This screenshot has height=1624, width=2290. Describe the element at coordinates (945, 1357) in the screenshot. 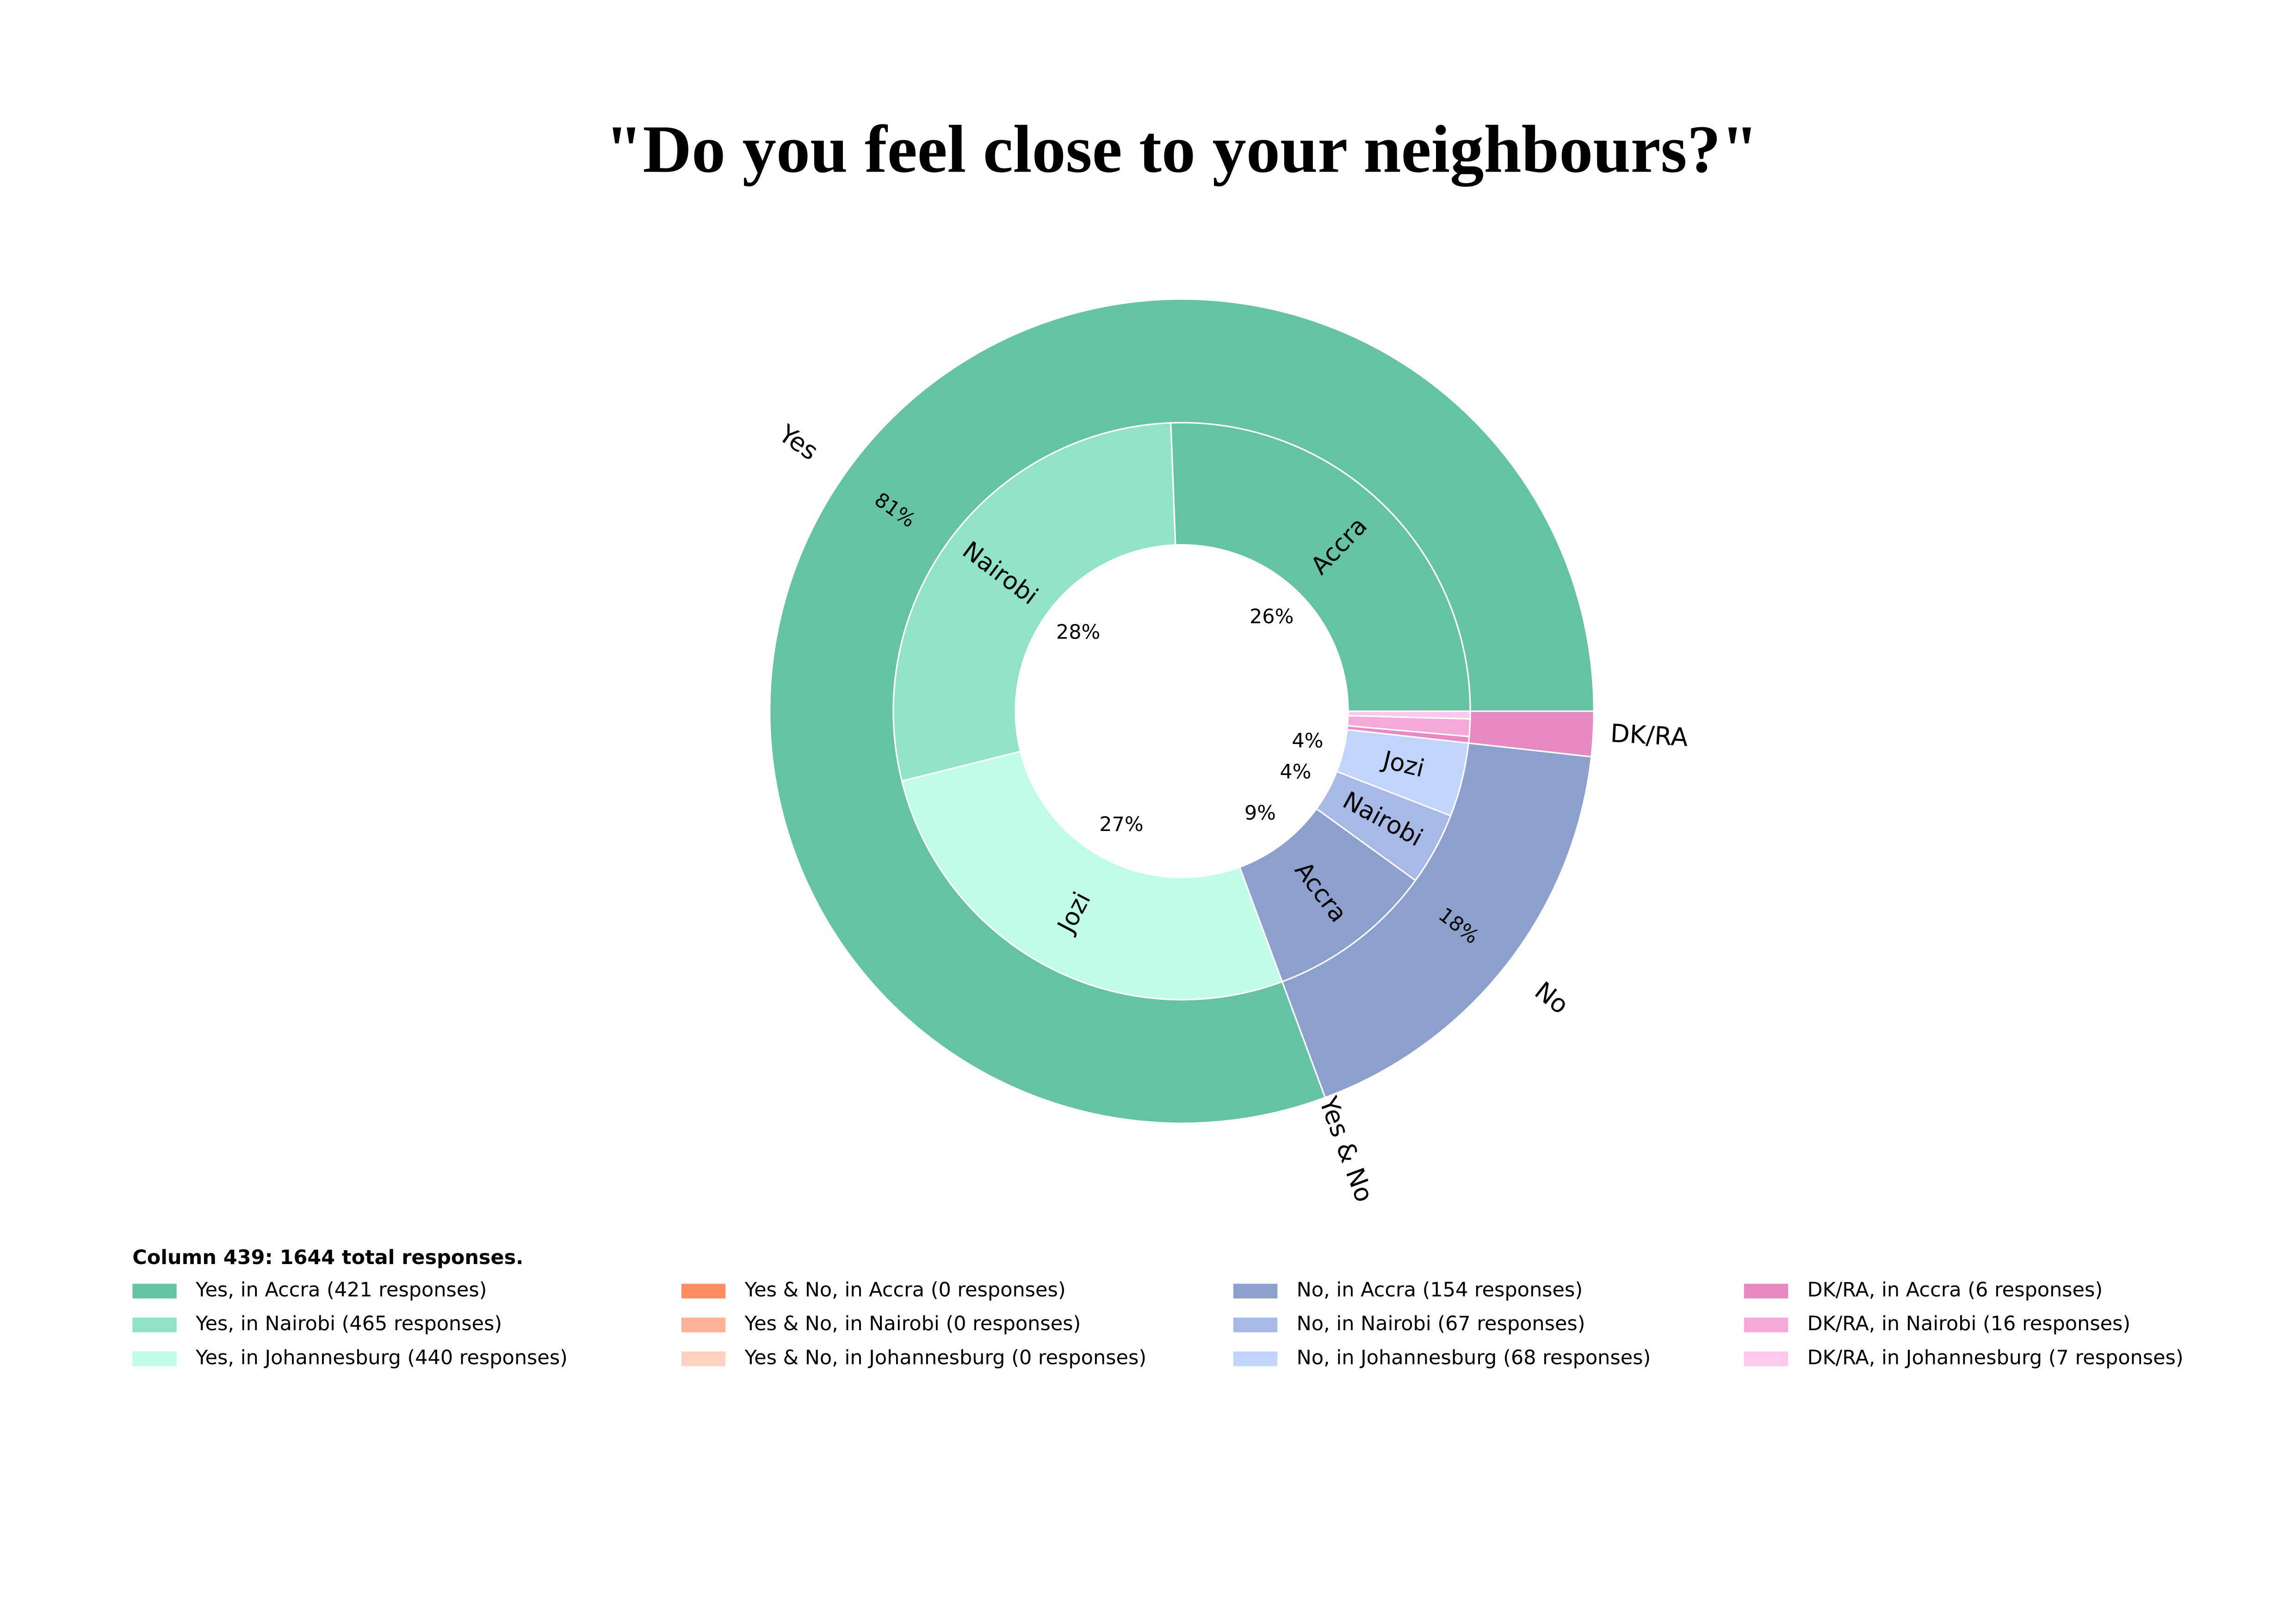

I see `legend-label: Yes & No, in Johannesburg (0 responses)` at that location.